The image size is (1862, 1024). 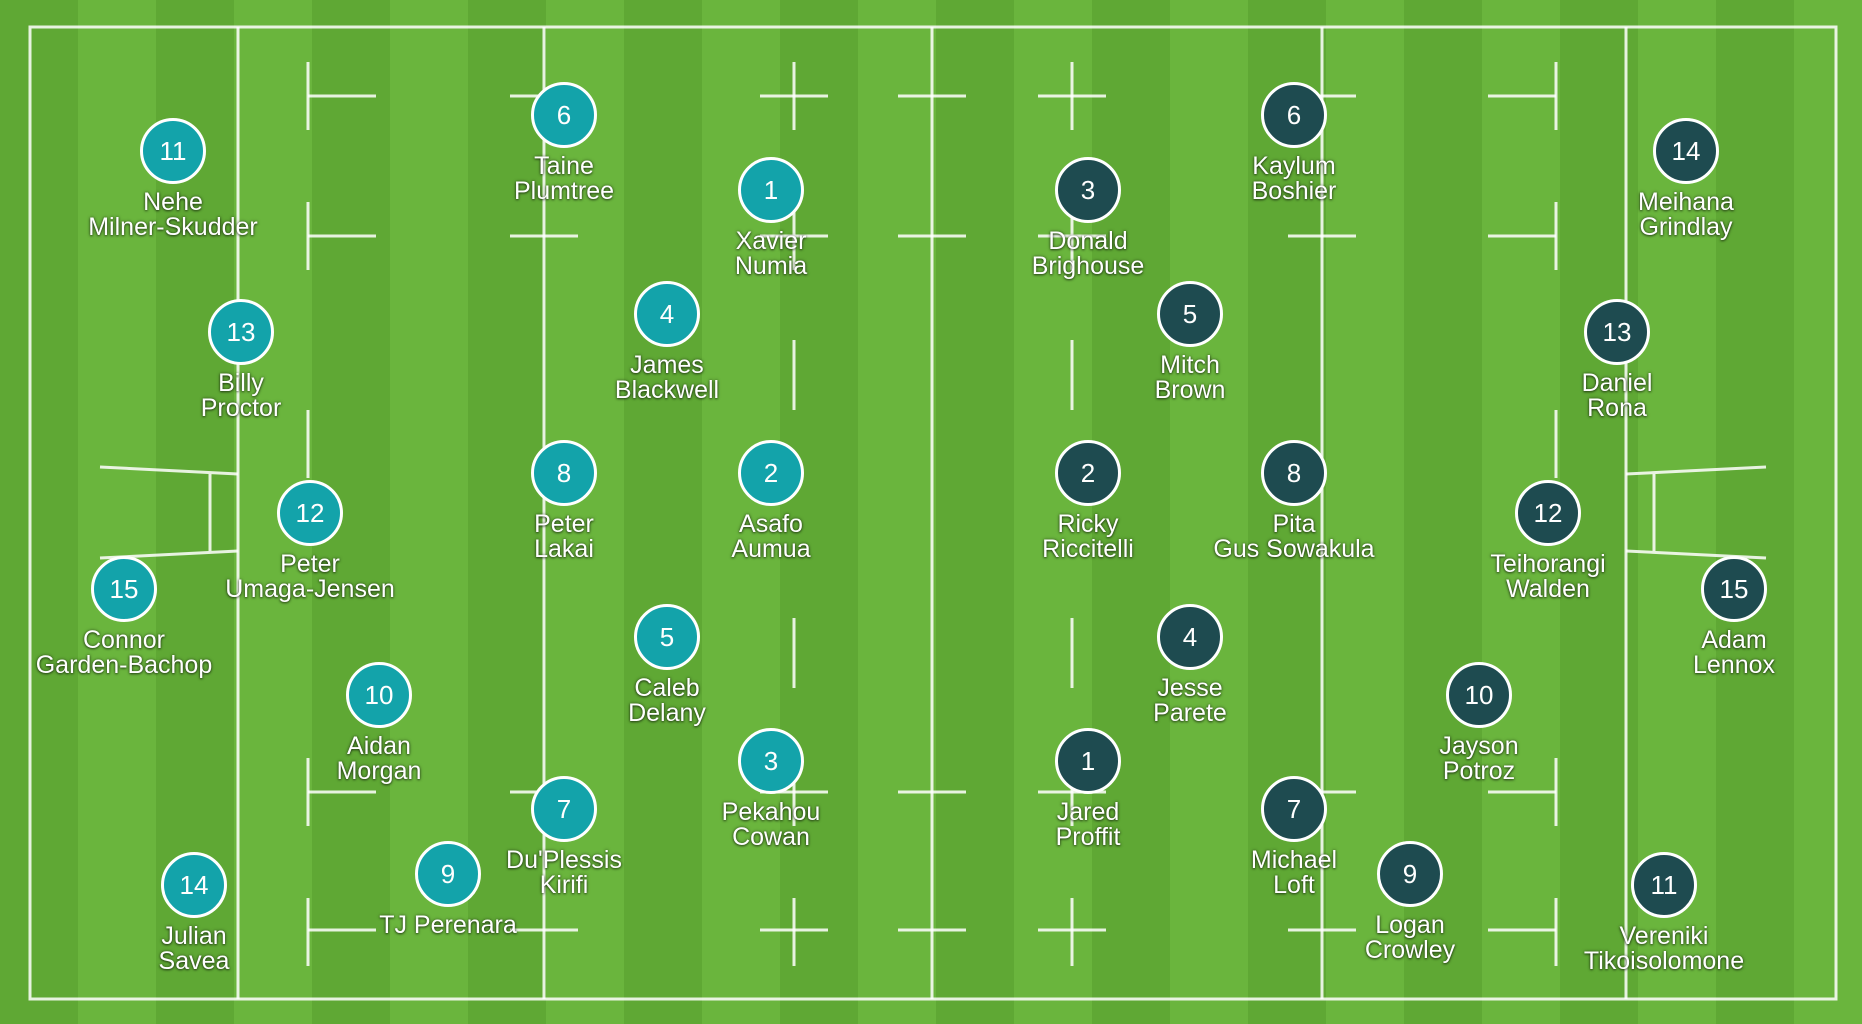 I want to click on goal-posts-left, so click(x=169, y=512).